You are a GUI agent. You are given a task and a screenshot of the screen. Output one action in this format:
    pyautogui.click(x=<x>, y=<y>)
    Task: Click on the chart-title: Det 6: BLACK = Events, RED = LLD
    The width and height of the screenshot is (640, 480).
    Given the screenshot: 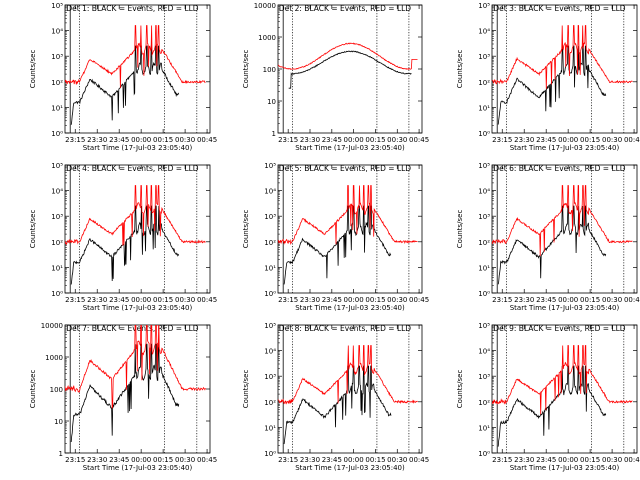 What is the action you would take?
    pyautogui.click(x=559, y=168)
    